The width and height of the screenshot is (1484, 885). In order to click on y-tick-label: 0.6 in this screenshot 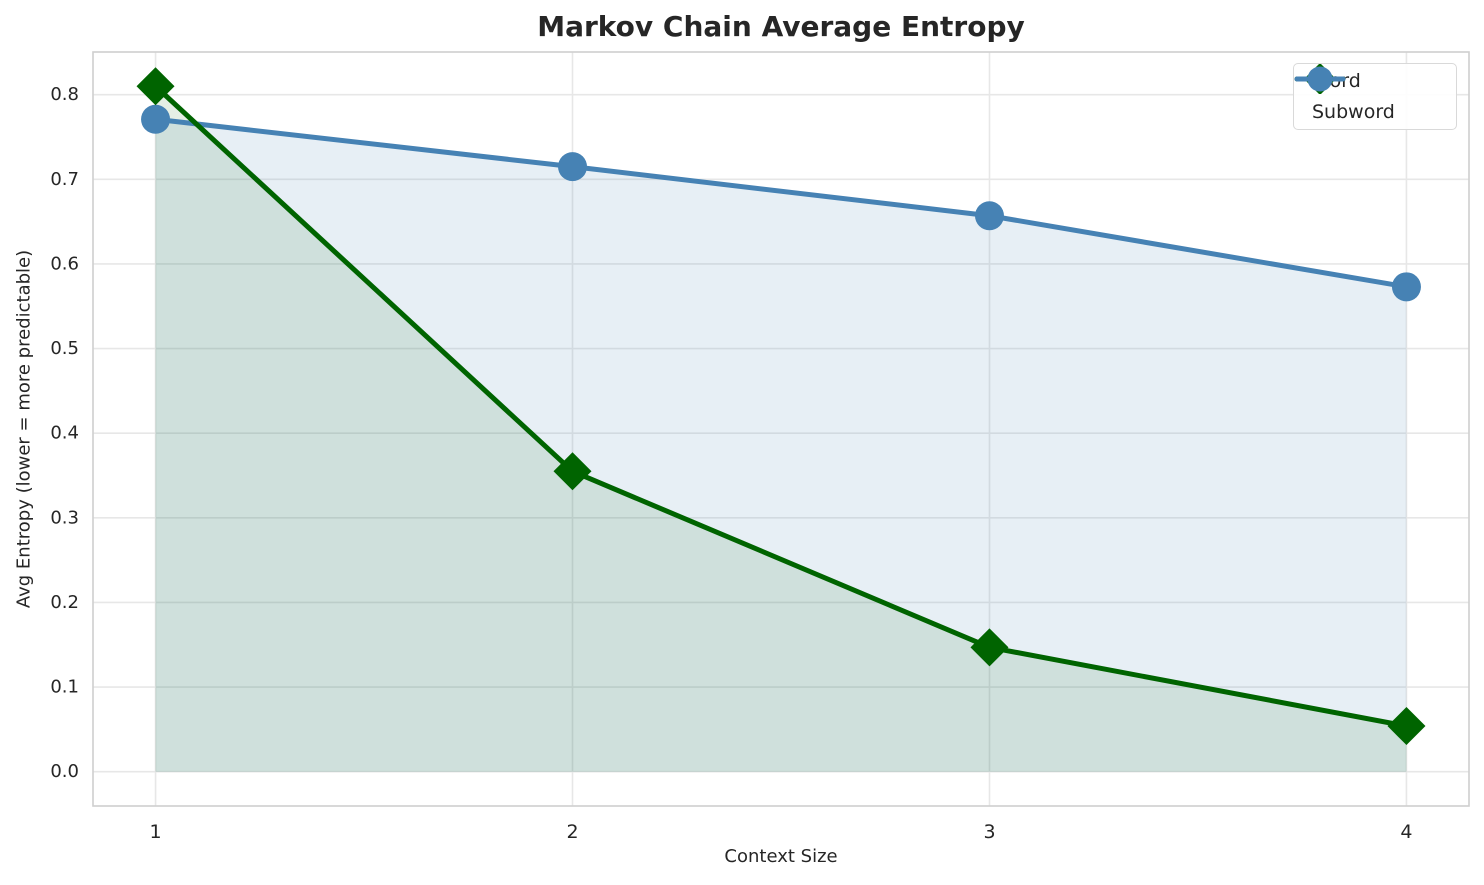, I will do `click(64, 263)`.